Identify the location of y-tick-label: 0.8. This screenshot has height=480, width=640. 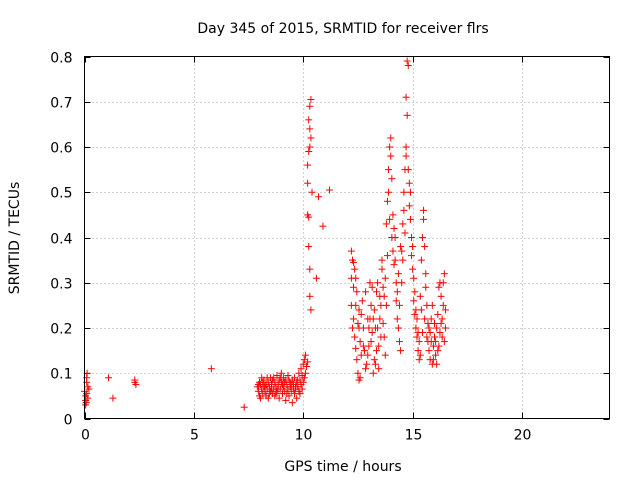
(61, 59).